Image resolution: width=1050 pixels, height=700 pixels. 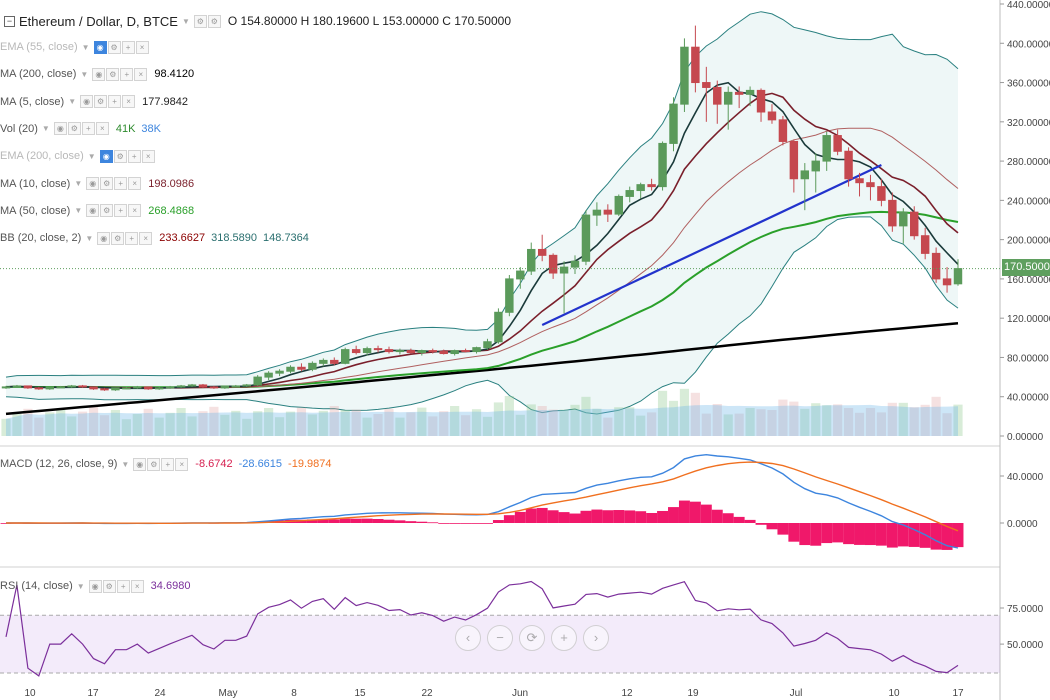 I want to click on indicator-name: EMA (200, close), so click(x=42, y=156).